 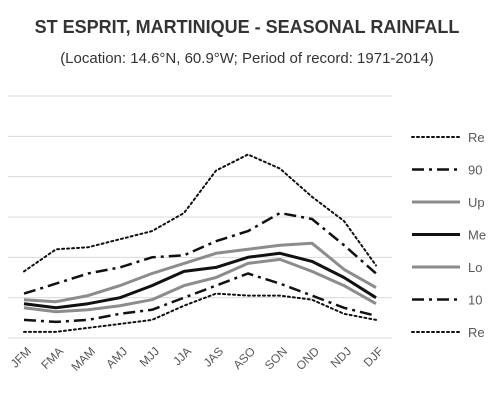 I want to click on legend-label: 10, so click(x=475, y=300).